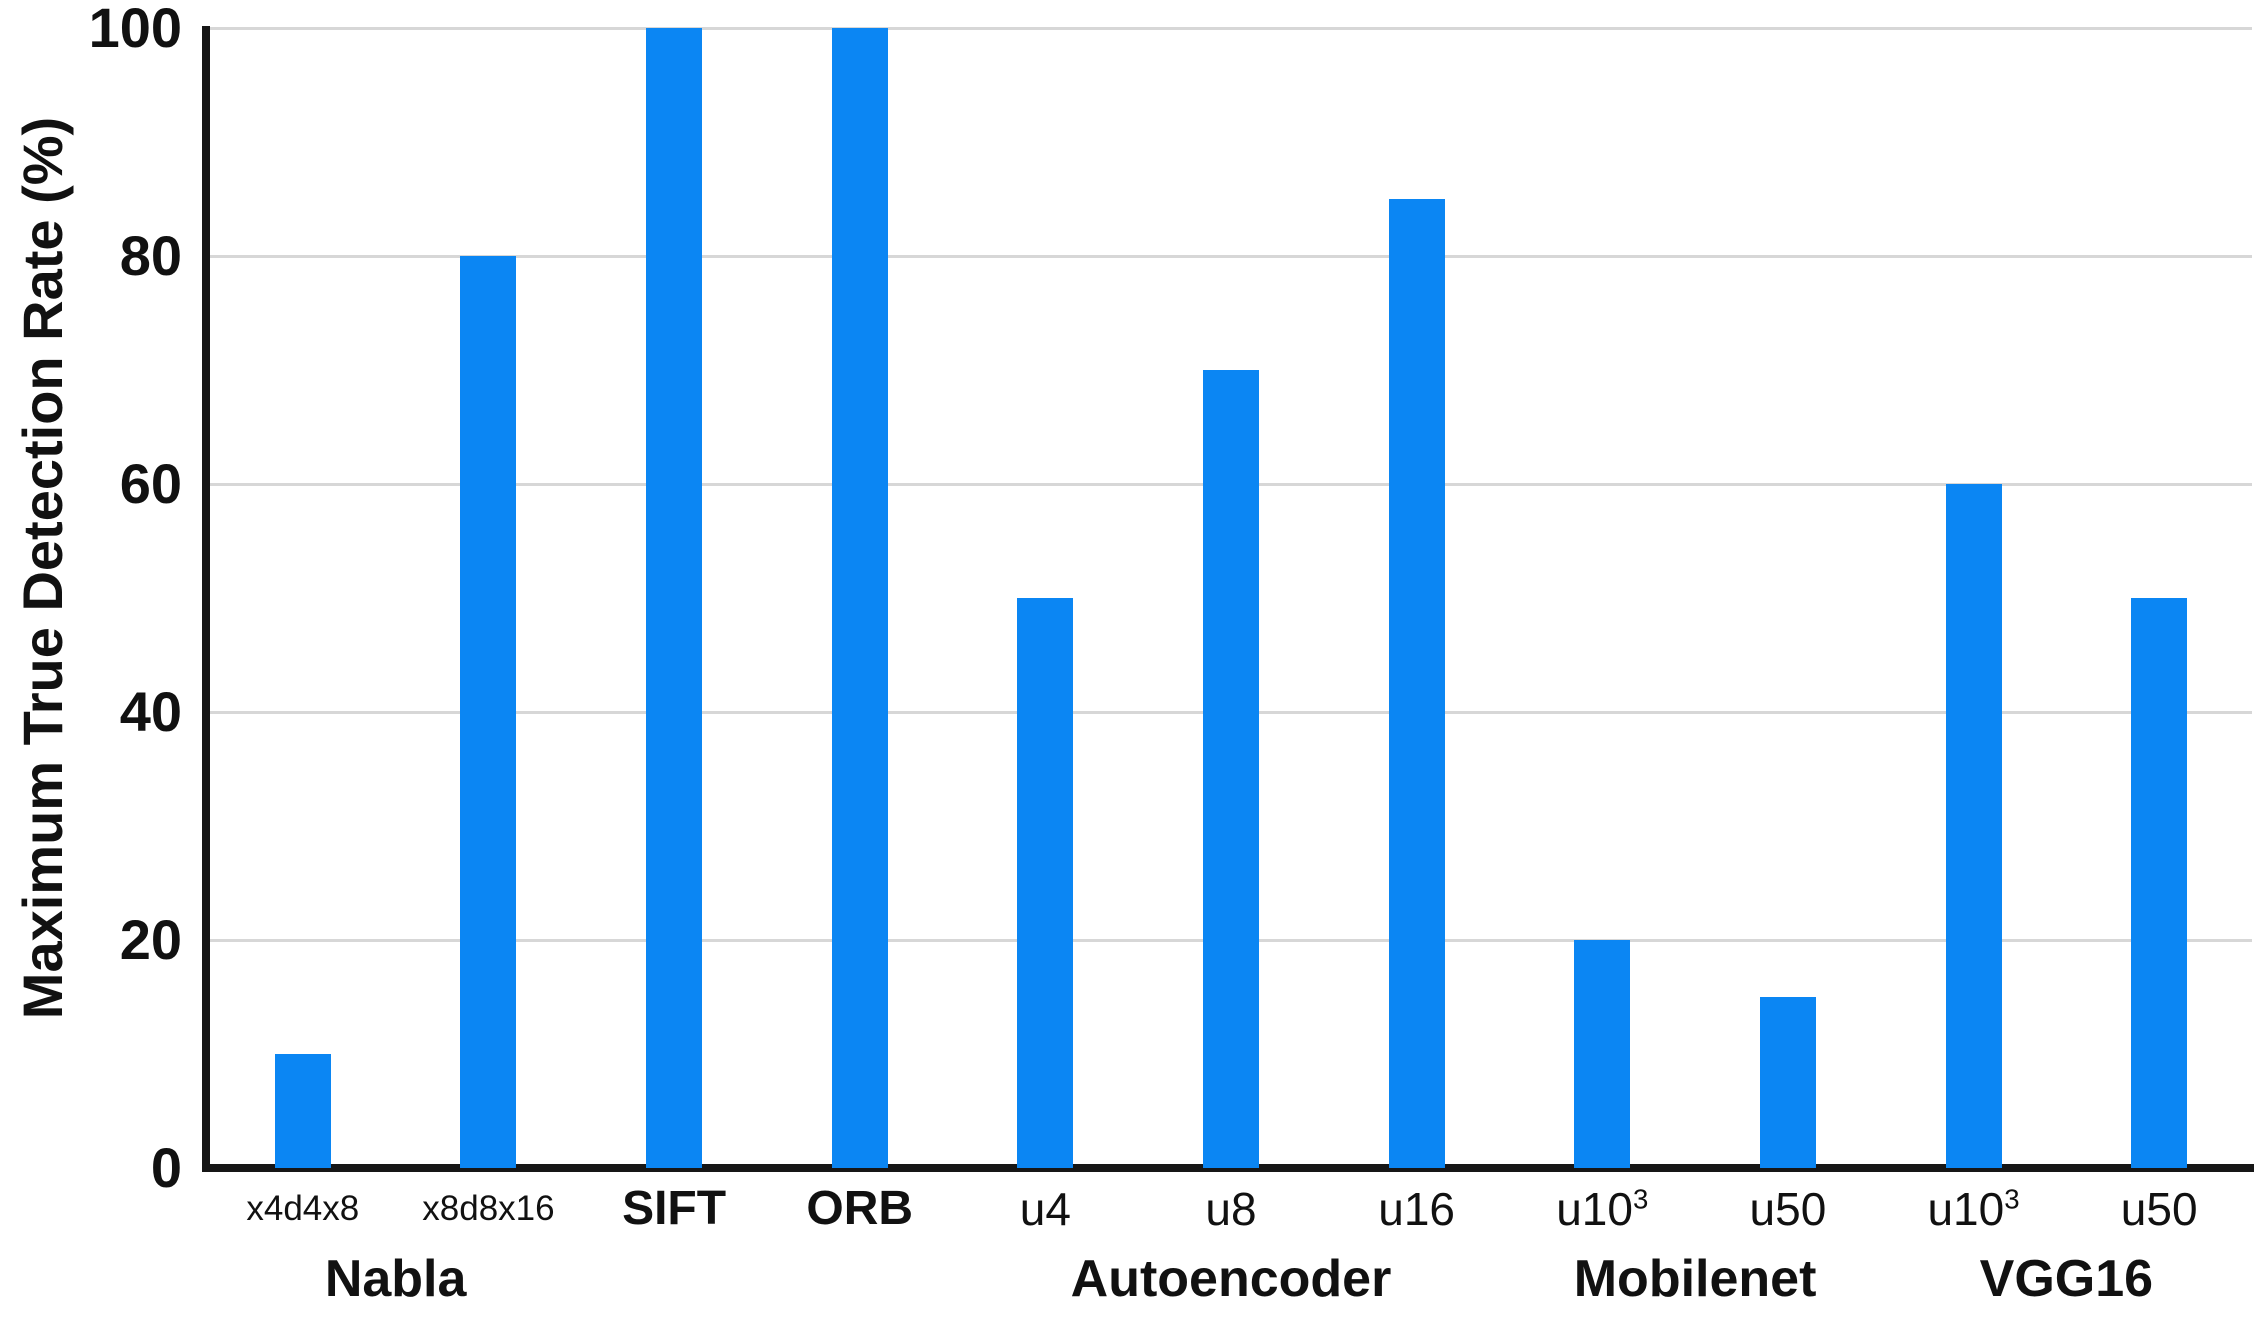 This screenshot has width=2266, height=1328. I want to click on x-label-ORB-3: ORB, so click(860, 1209).